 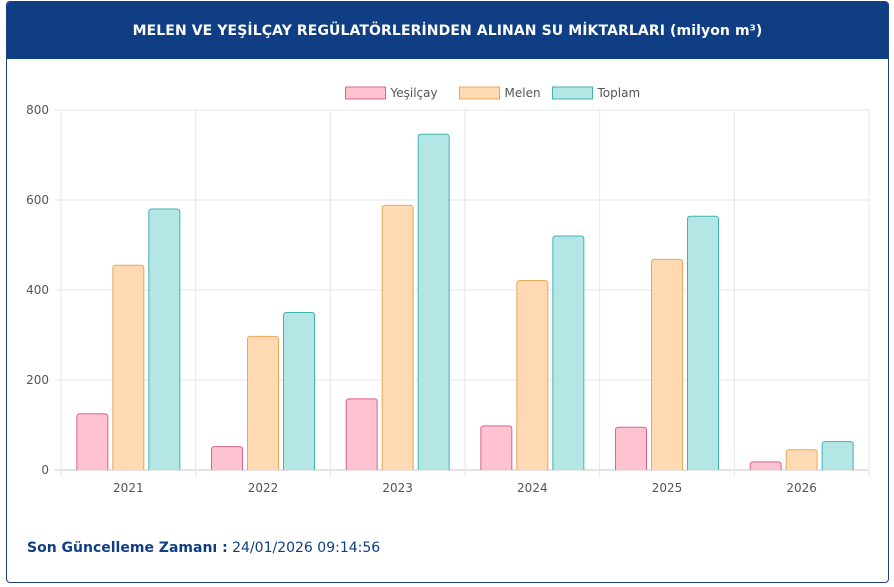 What do you see at coordinates (568, 352) in the screenshot?
I see `bar-toplam-2024` at bounding box center [568, 352].